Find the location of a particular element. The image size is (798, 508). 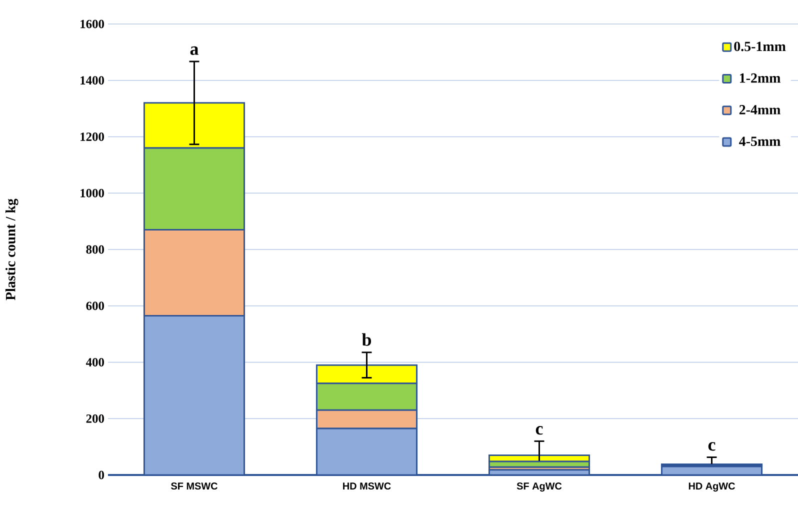

annotation: b is located at coordinates (367, 339).